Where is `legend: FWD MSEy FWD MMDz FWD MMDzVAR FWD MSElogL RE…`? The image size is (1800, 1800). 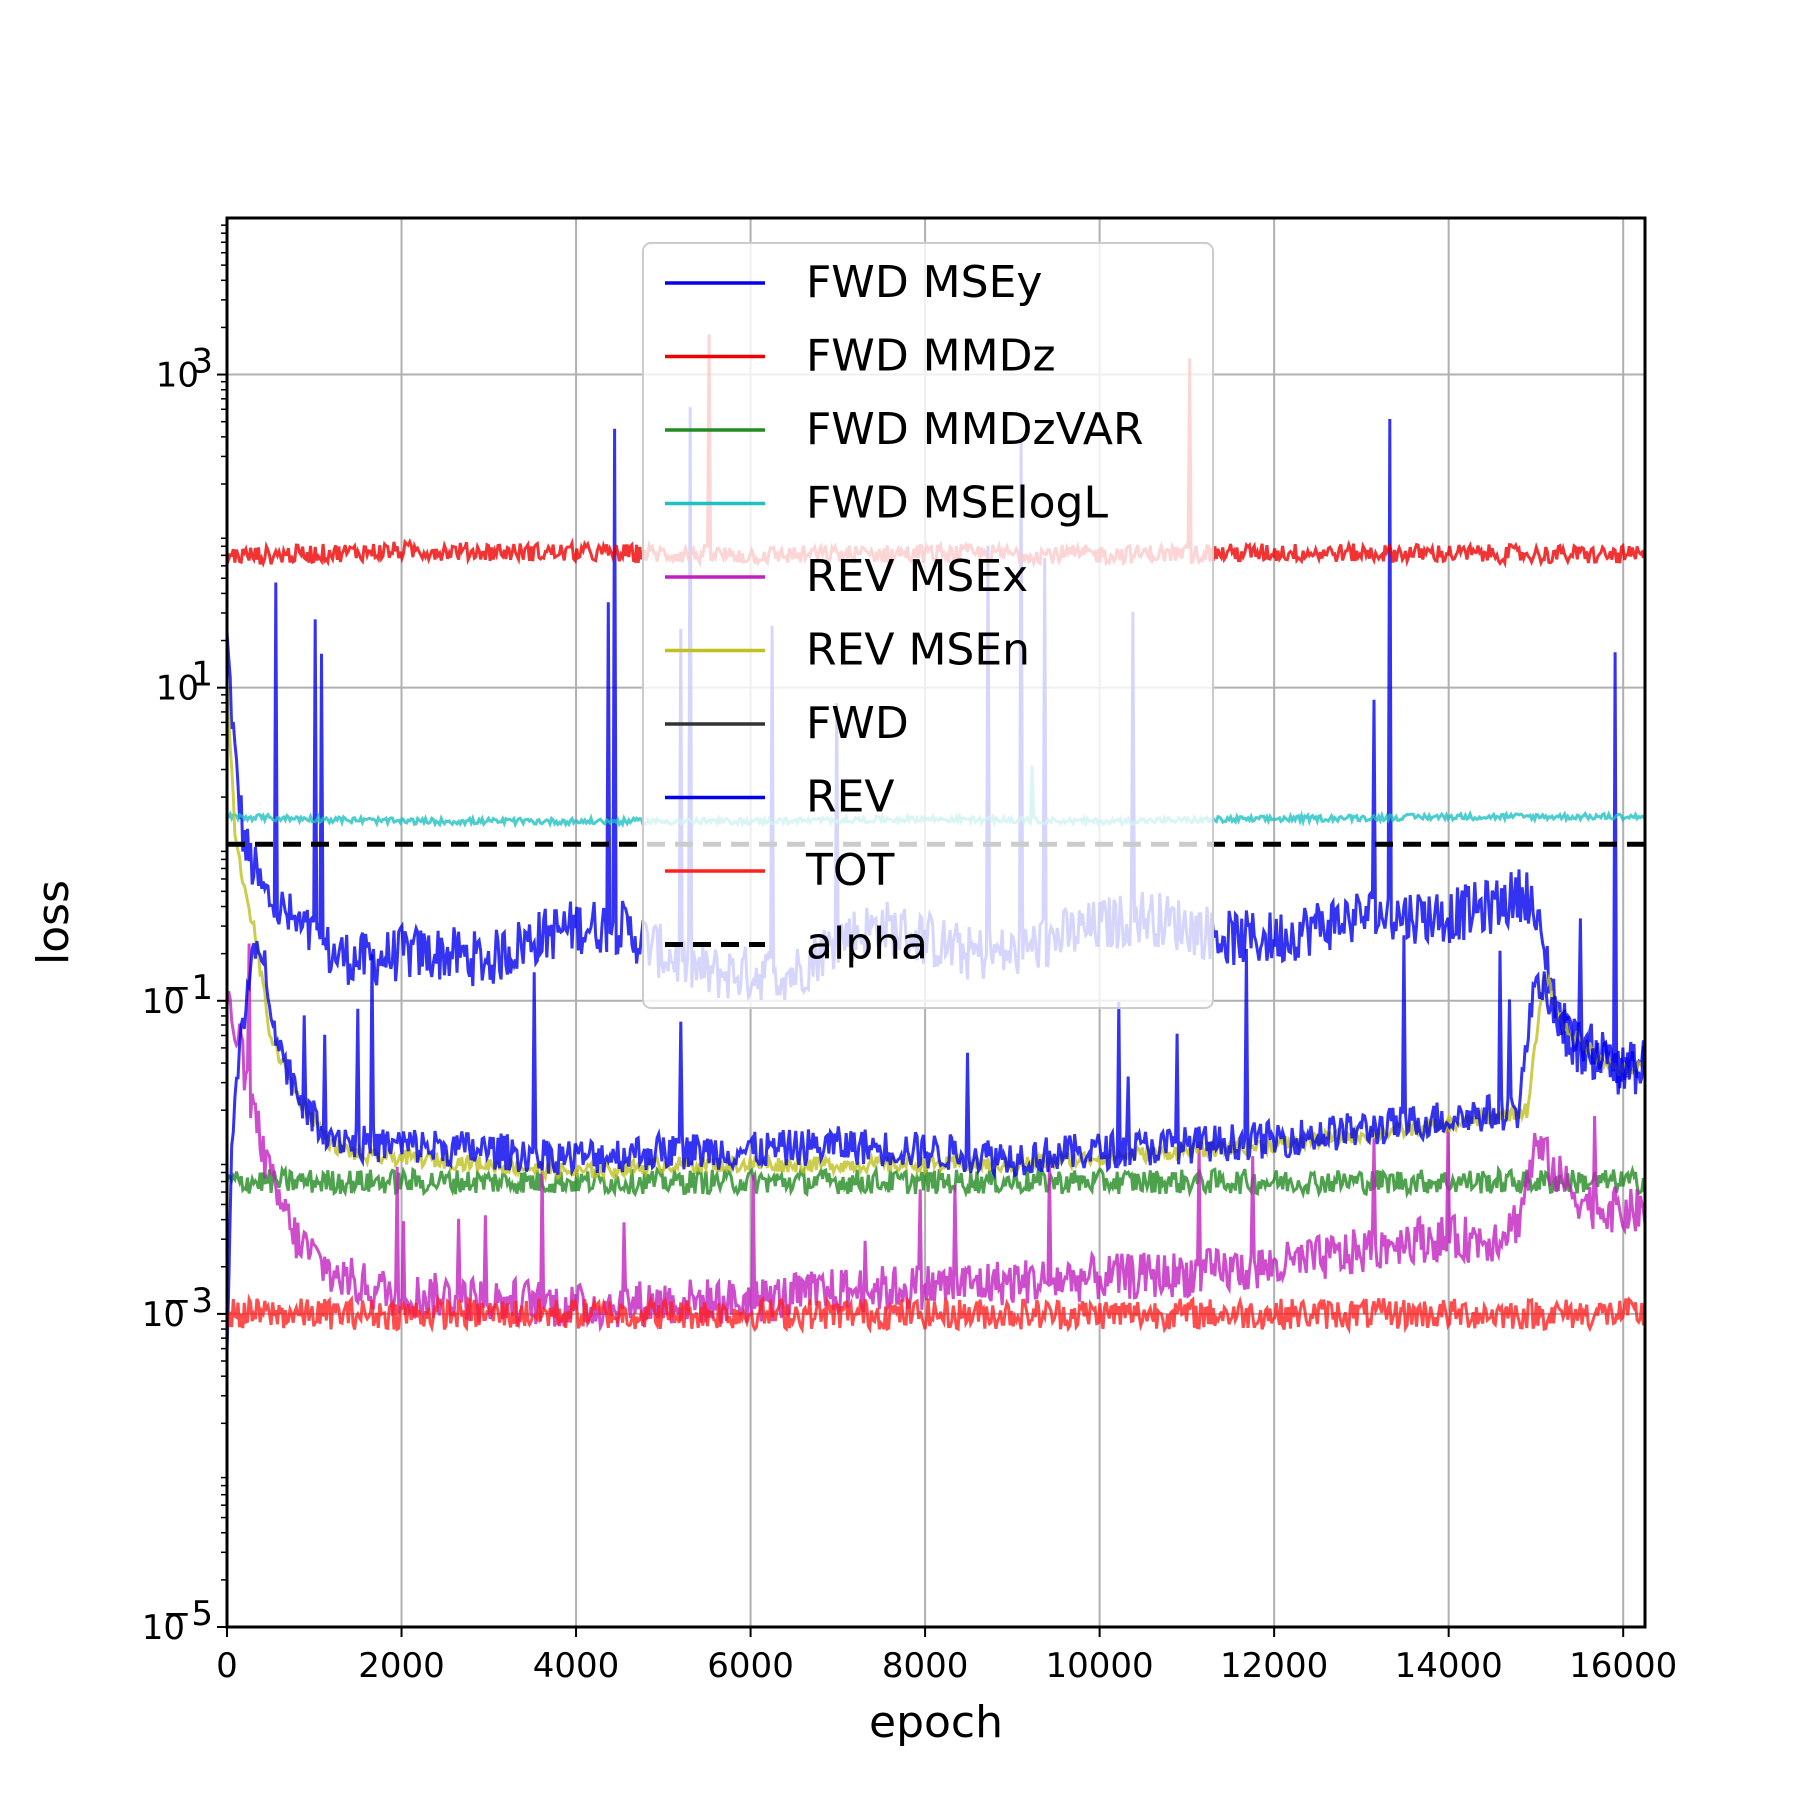
legend: FWD MSEy FWD MMDz FWD MMDzVAR FWD MSElogL RE… is located at coordinates (928, 625).